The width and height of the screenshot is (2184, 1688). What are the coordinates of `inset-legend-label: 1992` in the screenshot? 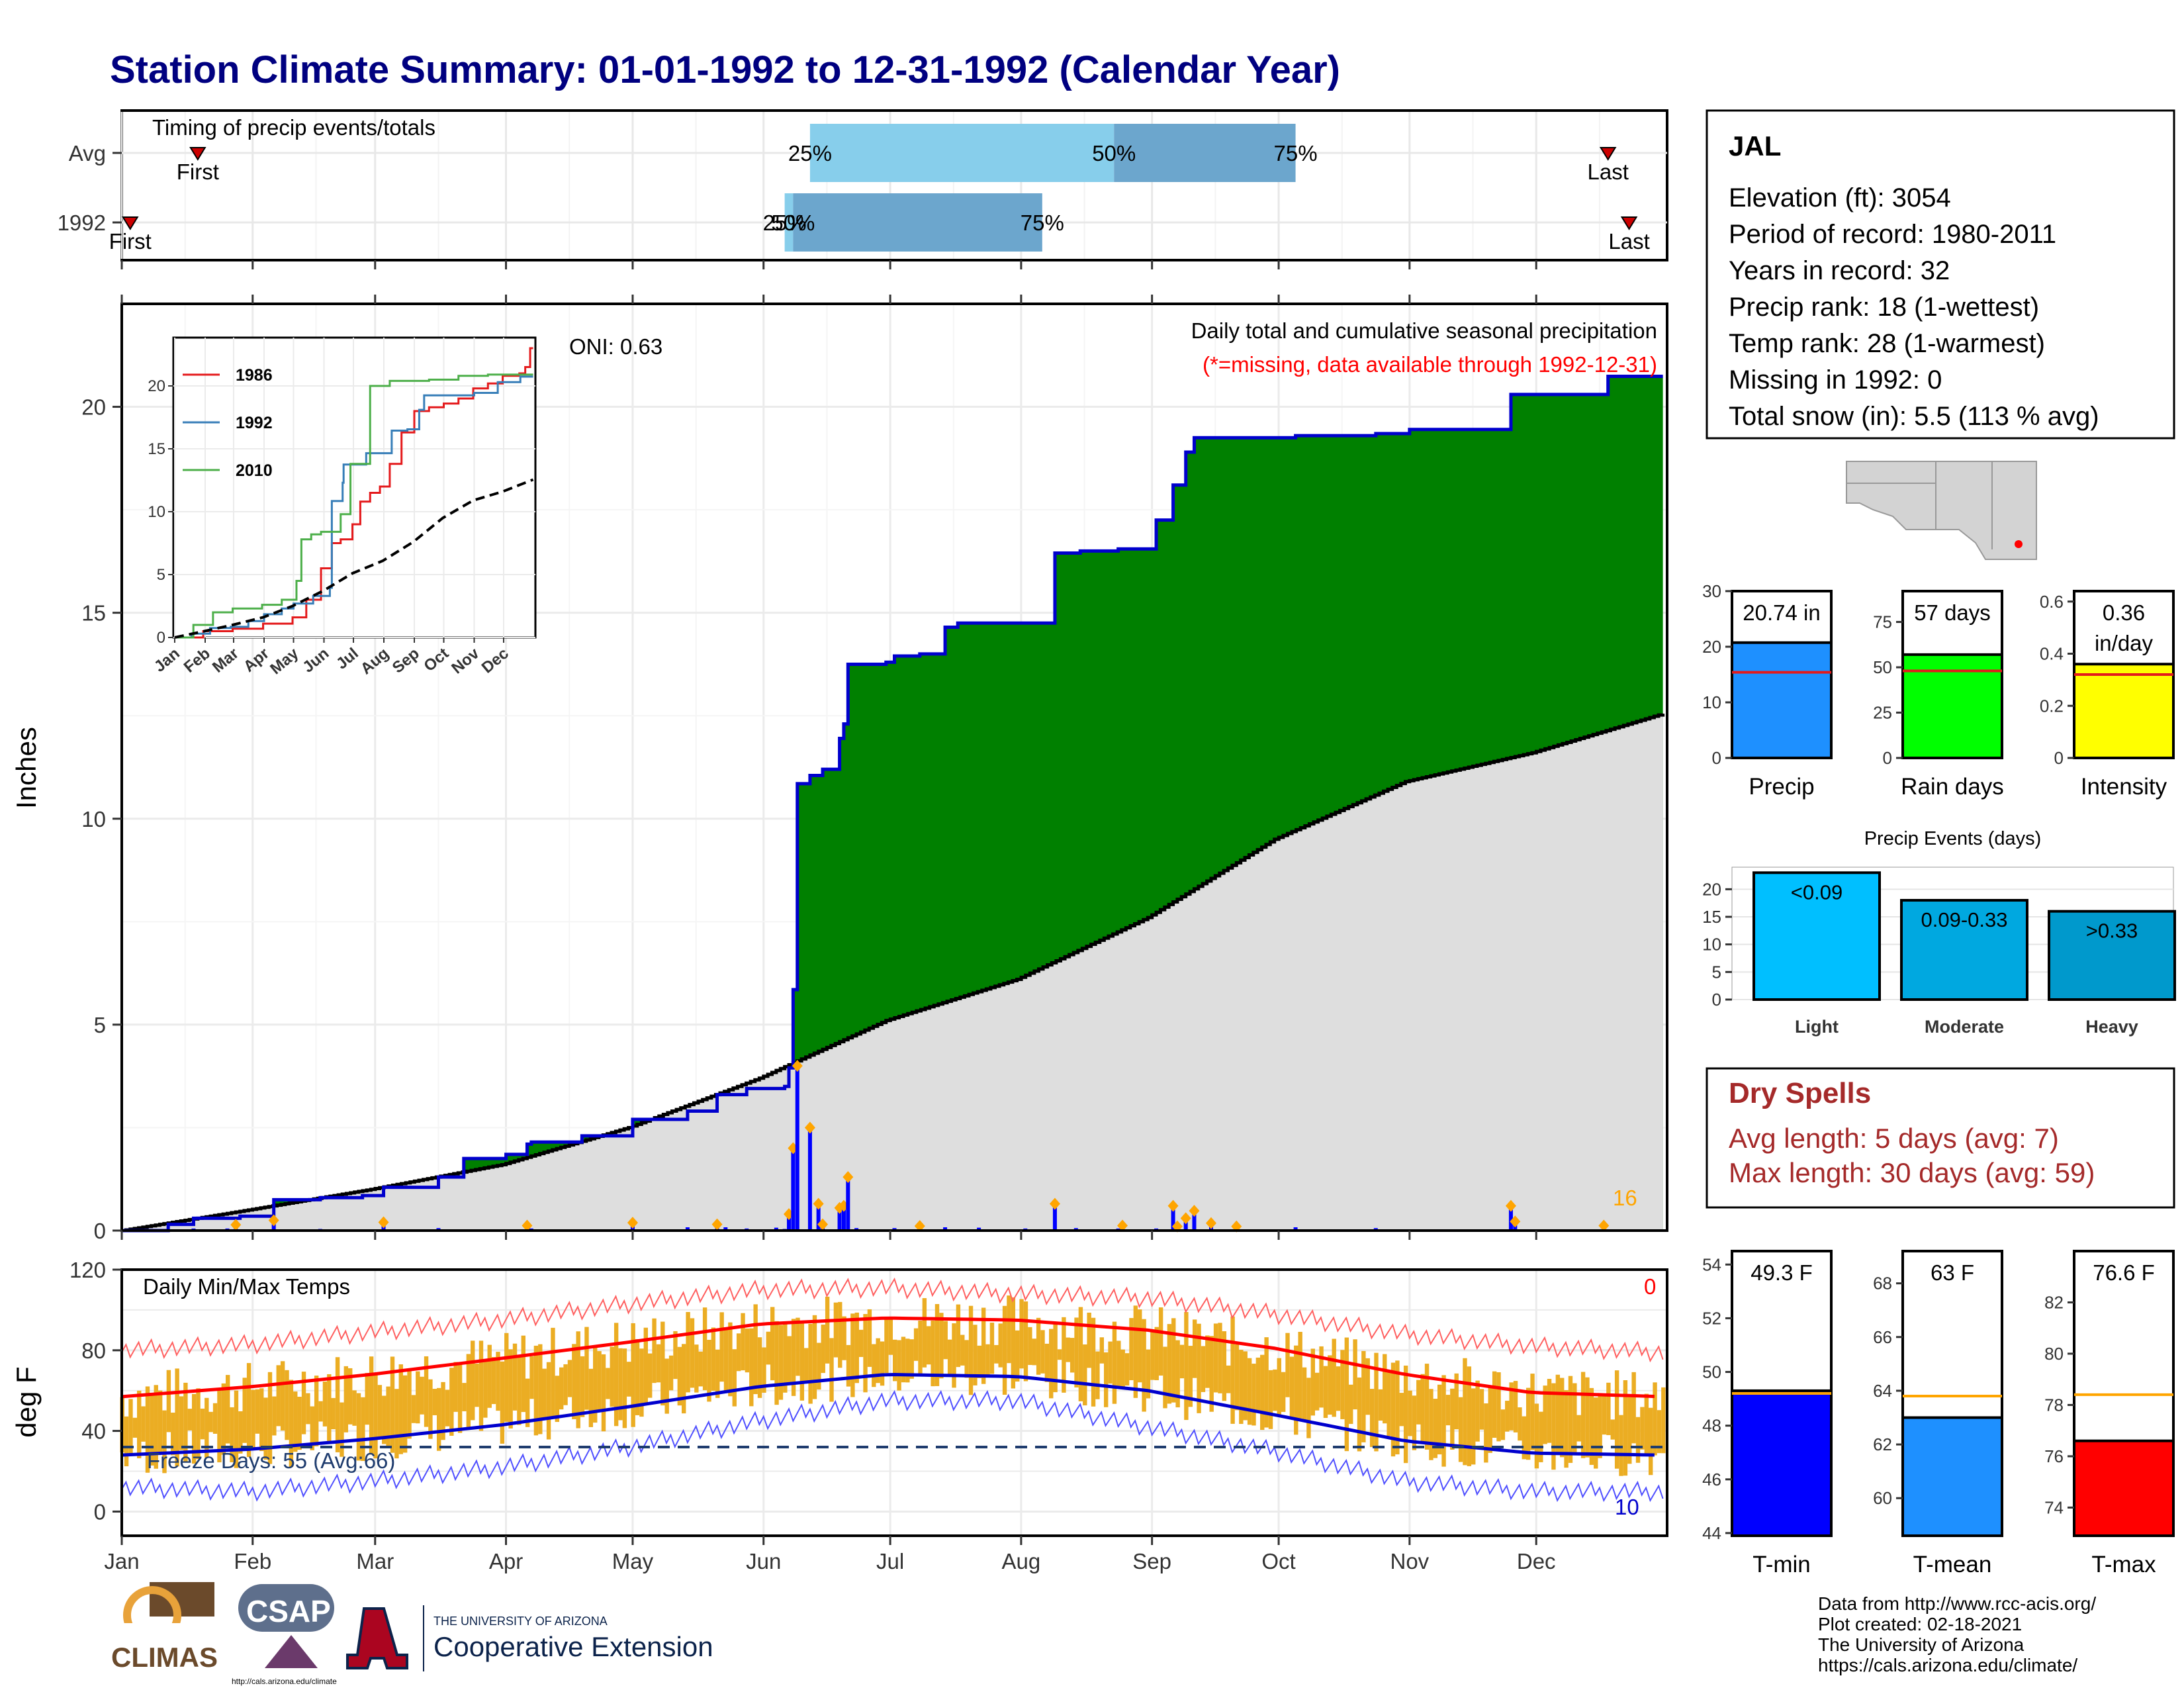 It's located at (255, 423).